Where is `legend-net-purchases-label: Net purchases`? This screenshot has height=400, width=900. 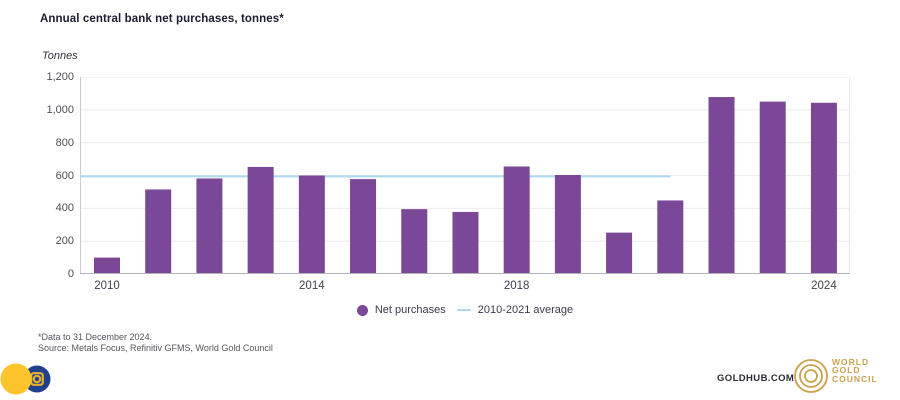
legend-net-purchases-label: Net purchases is located at coordinates (410, 310).